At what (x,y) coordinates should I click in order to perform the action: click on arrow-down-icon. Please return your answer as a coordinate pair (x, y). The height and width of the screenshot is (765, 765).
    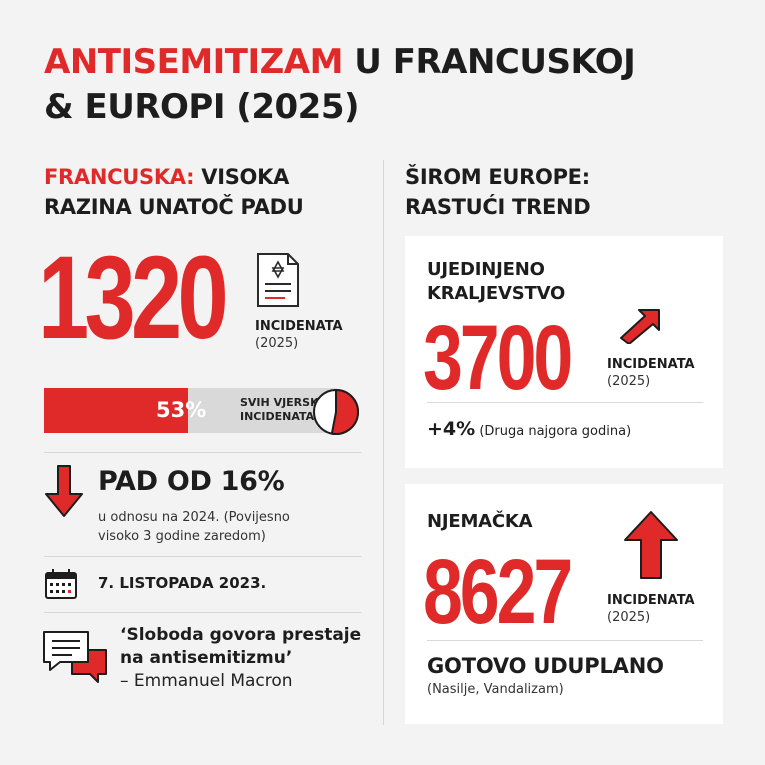
    Looking at the image, I should click on (64, 491).